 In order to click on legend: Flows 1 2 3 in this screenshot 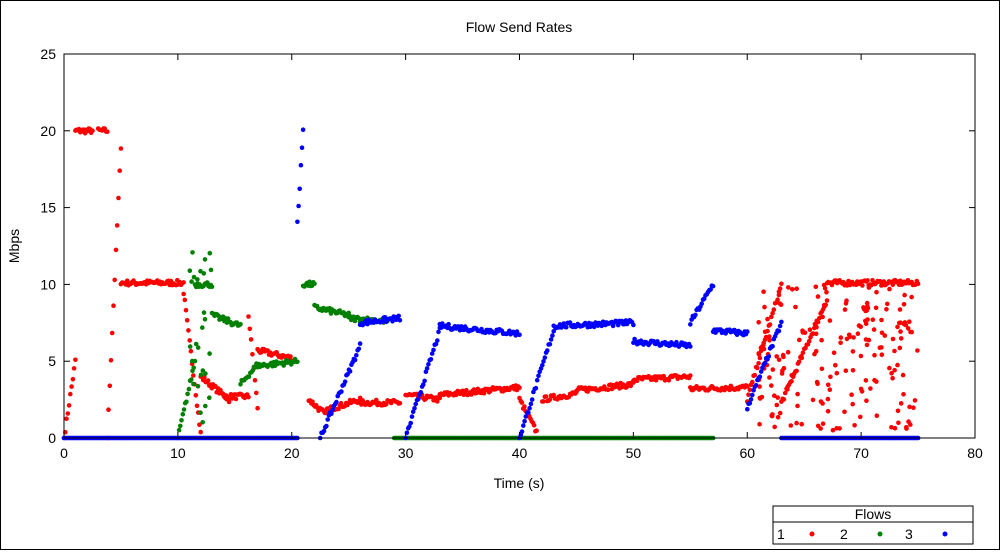, I will do `click(873, 525)`.